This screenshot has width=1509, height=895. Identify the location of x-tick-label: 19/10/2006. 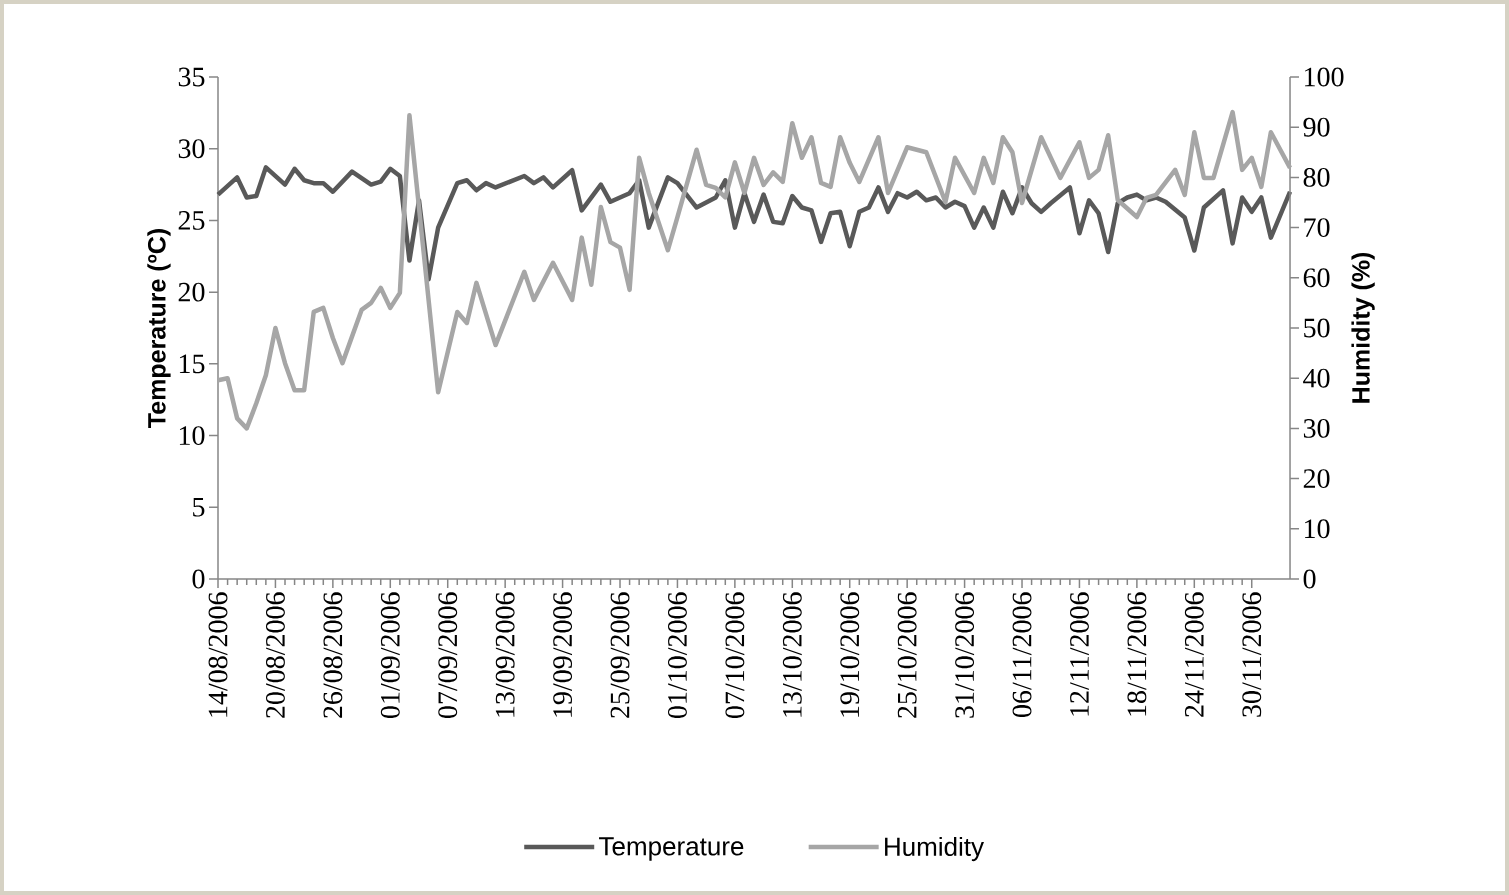
(850, 654).